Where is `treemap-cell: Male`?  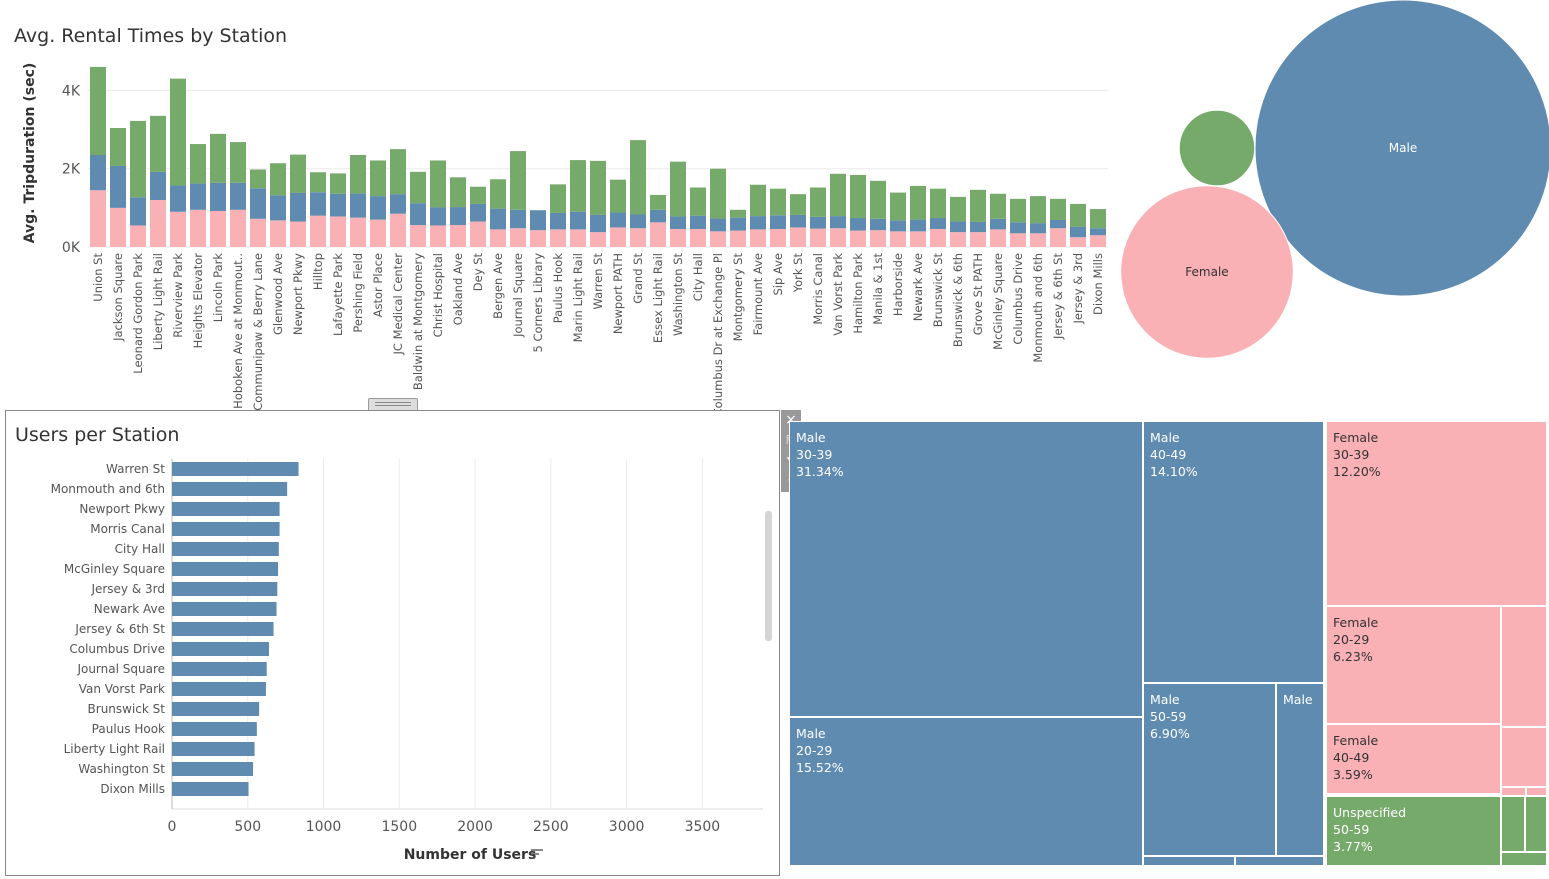 treemap-cell: Male is located at coordinates (1300, 769).